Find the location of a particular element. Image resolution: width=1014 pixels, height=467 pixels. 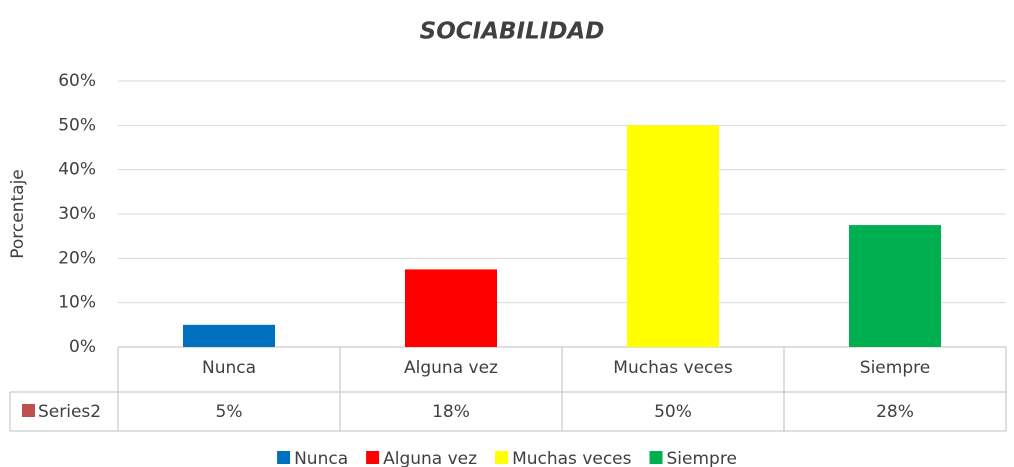

table-value: 50% is located at coordinates (673, 412).